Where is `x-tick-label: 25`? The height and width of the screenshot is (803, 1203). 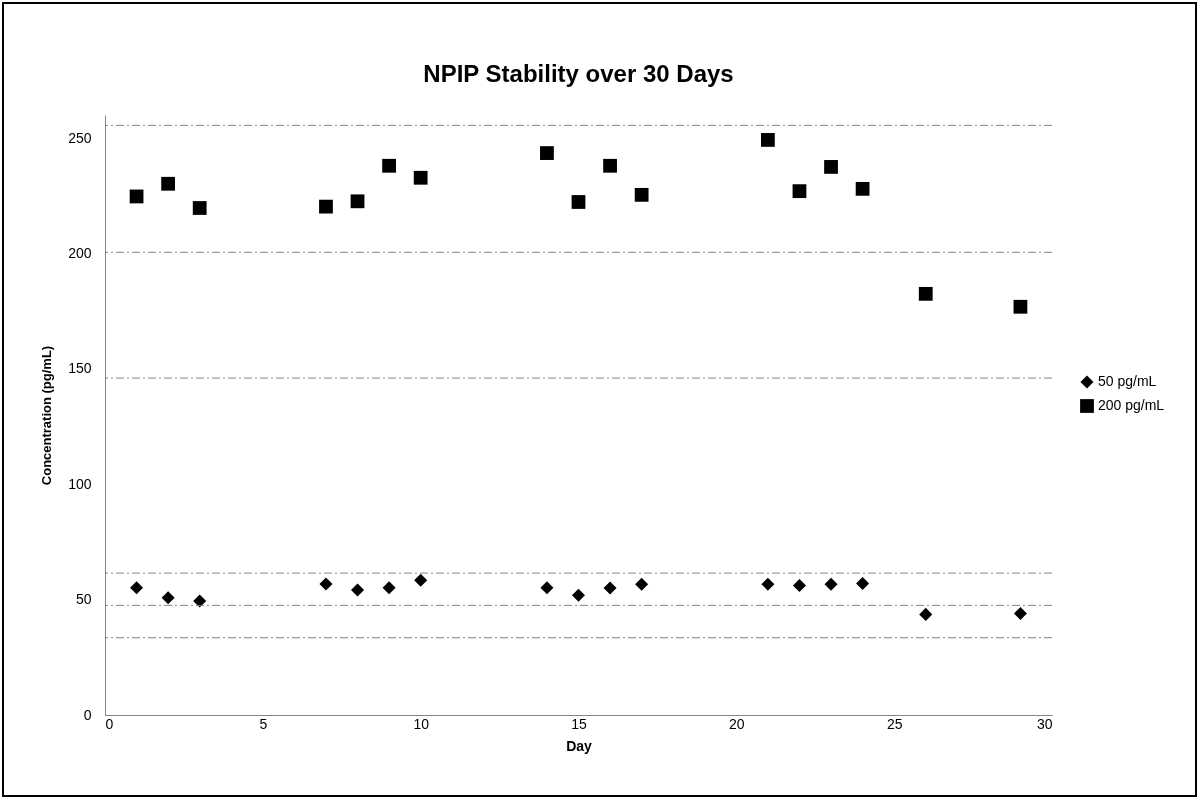 x-tick-label: 25 is located at coordinates (894, 723).